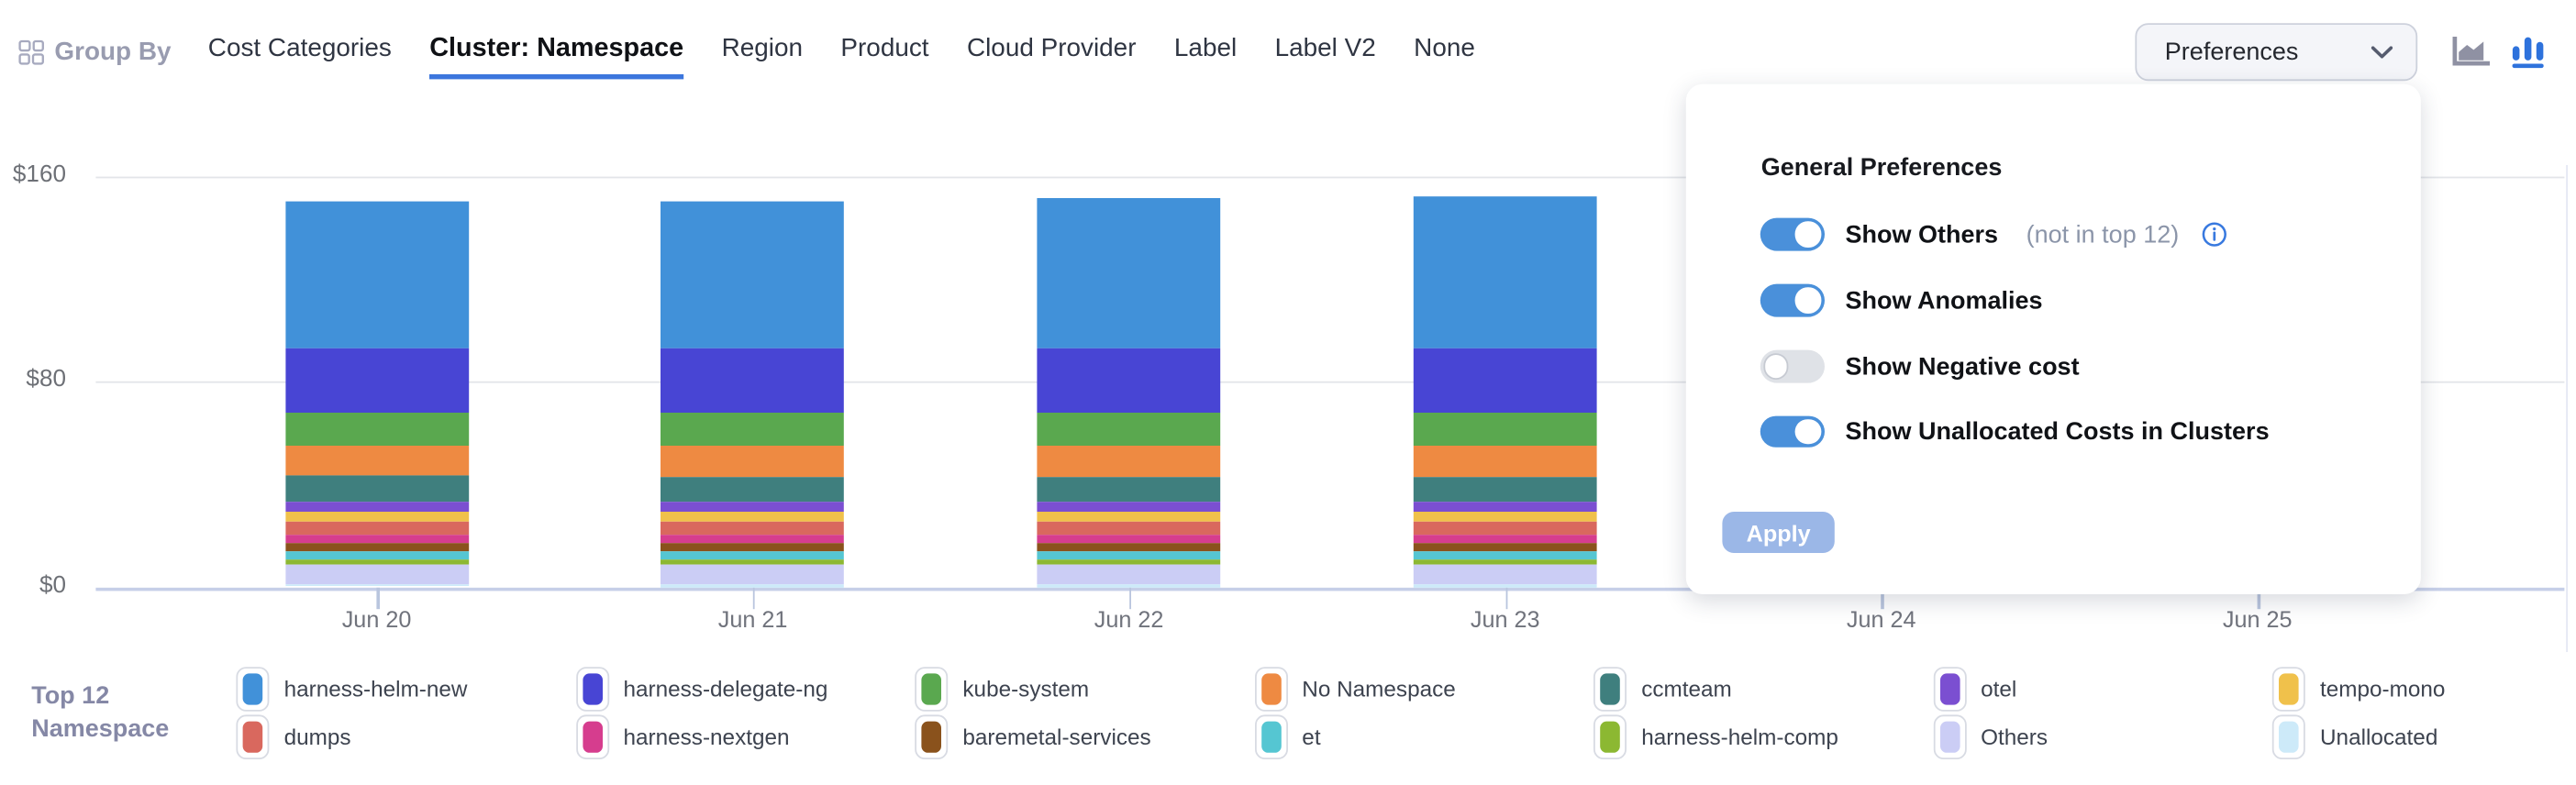 The width and height of the screenshot is (2576, 785). What do you see at coordinates (376, 516) in the screenshot?
I see `bar-segment-jun-20-tempo-mono` at bounding box center [376, 516].